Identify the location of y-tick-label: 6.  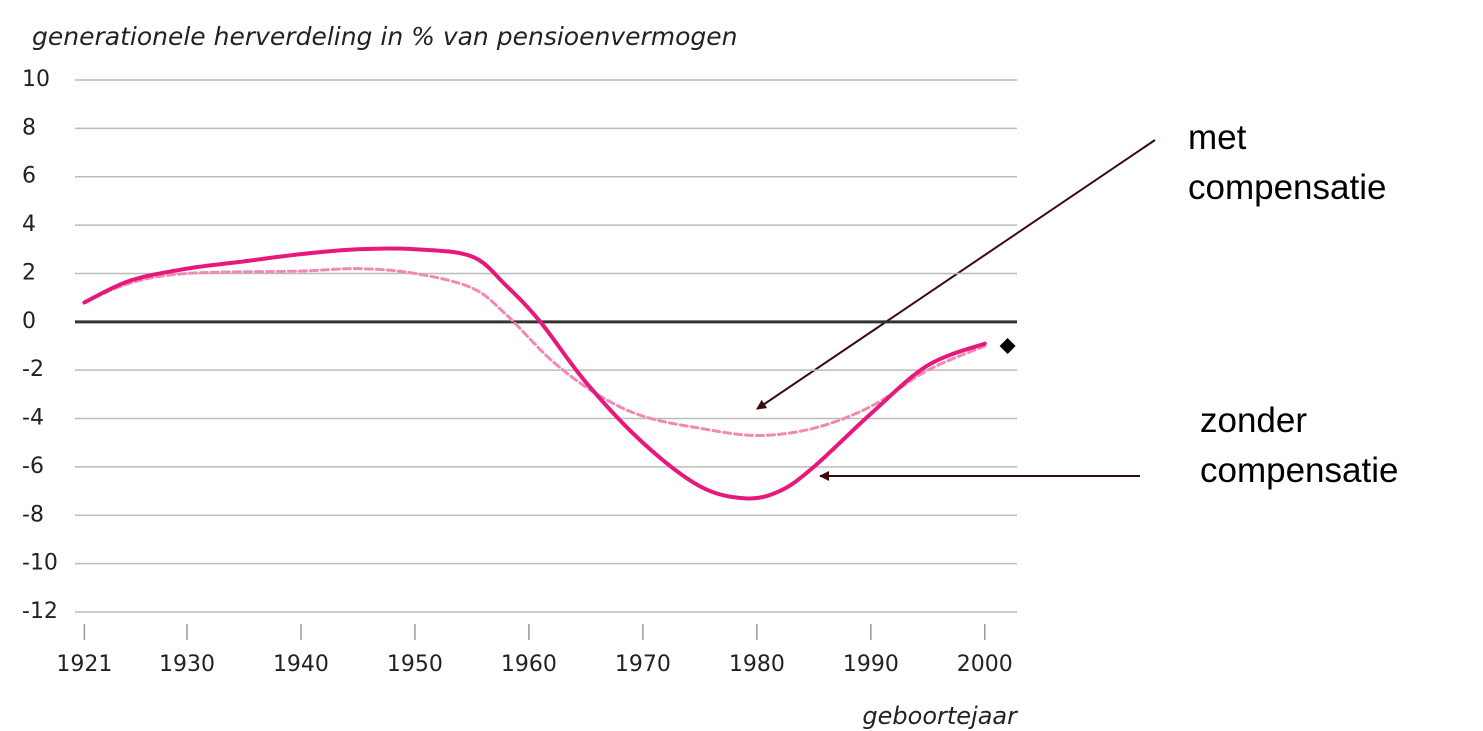
(29, 176).